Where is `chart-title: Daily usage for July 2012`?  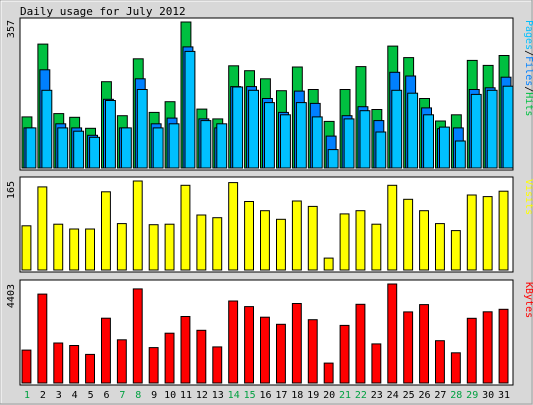 chart-title: Daily usage for July 2012 is located at coordinates (103, 11).